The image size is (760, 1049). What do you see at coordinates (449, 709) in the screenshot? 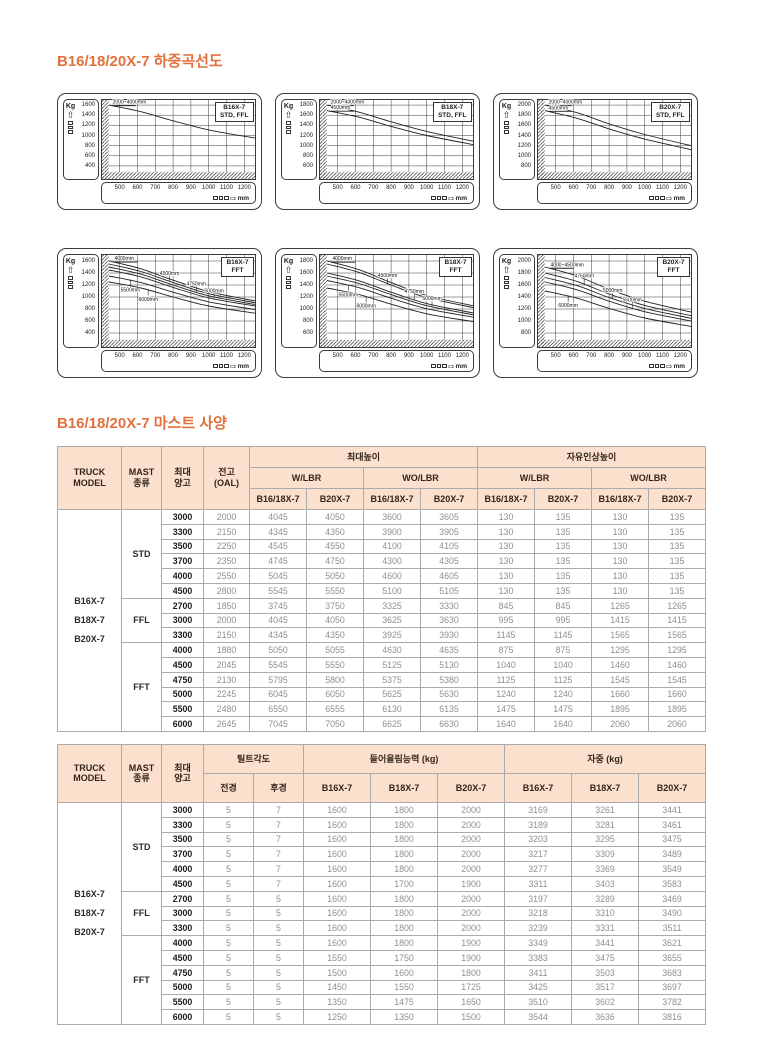
I see `spec-value: 6135` at bounding box center [449, 709].